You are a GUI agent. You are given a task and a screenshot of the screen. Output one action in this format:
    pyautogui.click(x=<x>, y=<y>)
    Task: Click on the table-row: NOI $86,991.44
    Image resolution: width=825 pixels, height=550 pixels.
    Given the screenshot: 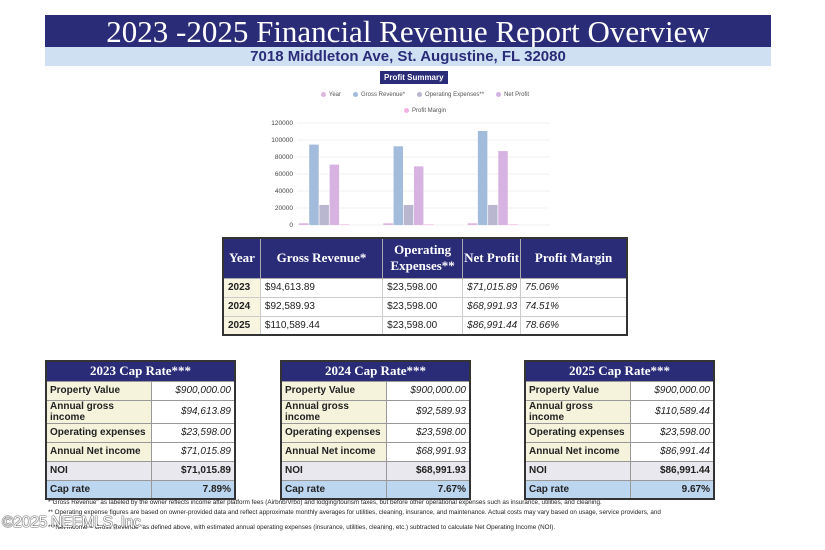 What is the action you would take?
    pyautogui.click(x=619, y=470)
    